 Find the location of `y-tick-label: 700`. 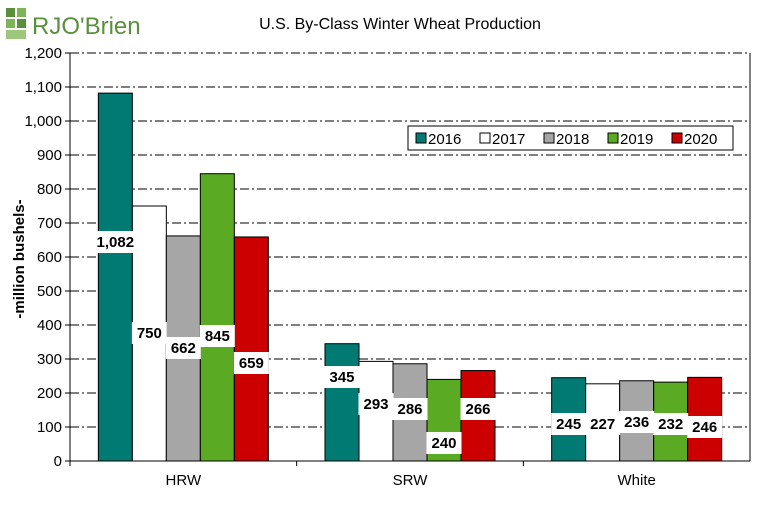

y-tick-label: 700 is located at coordinates (49, 223).